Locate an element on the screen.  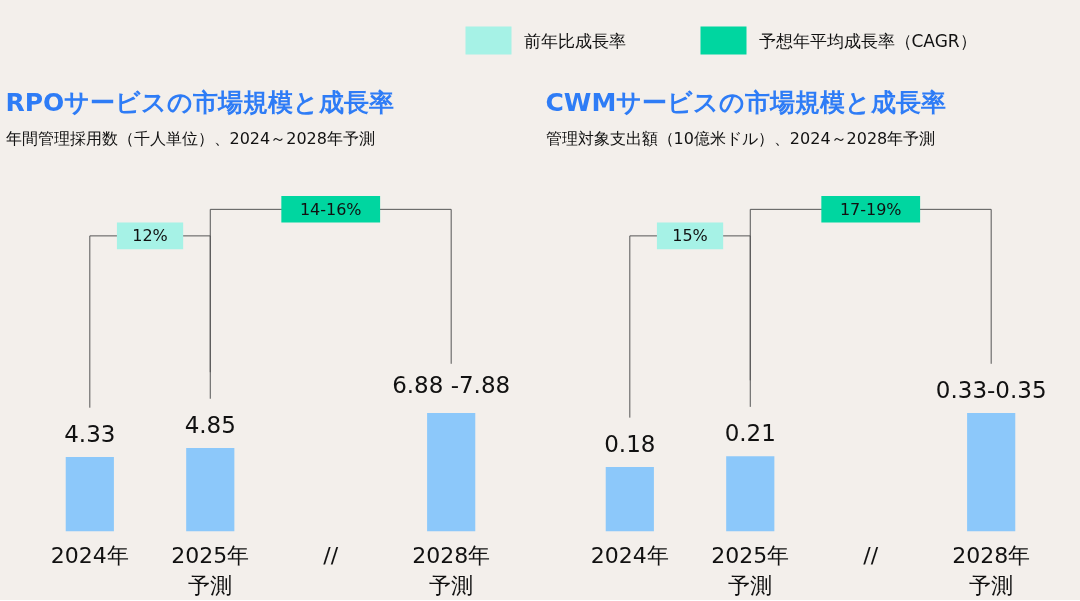
chart-title: CWMサービスの市場規模と成長率 is located at coordinates (746, 102).